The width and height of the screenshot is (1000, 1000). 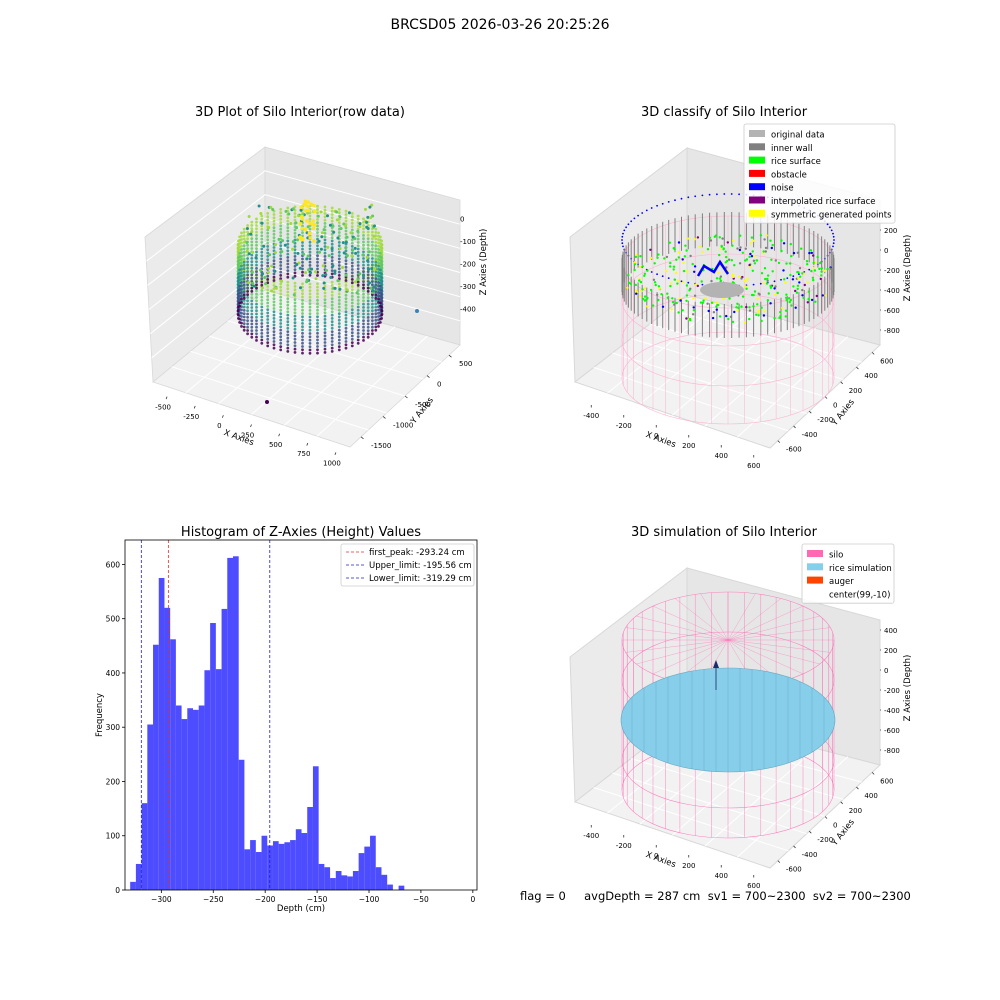 What do you see at coordinates (307, 444) in the screenshot?
I see `x-axis-tick` at bounding box center [307, 444].